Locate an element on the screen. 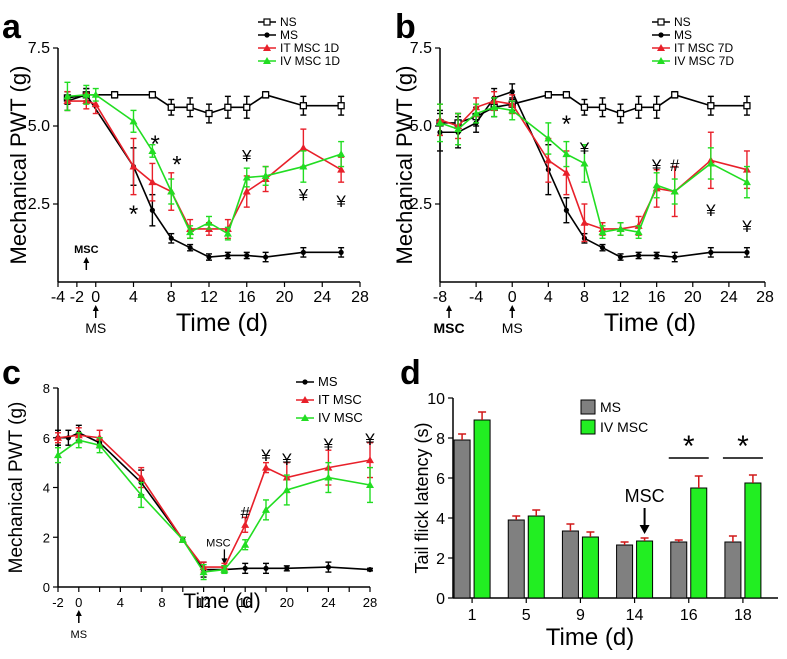 This screenshot has width=787, height=659. y-tick-label: 0 is located at coordinates (46, 587).